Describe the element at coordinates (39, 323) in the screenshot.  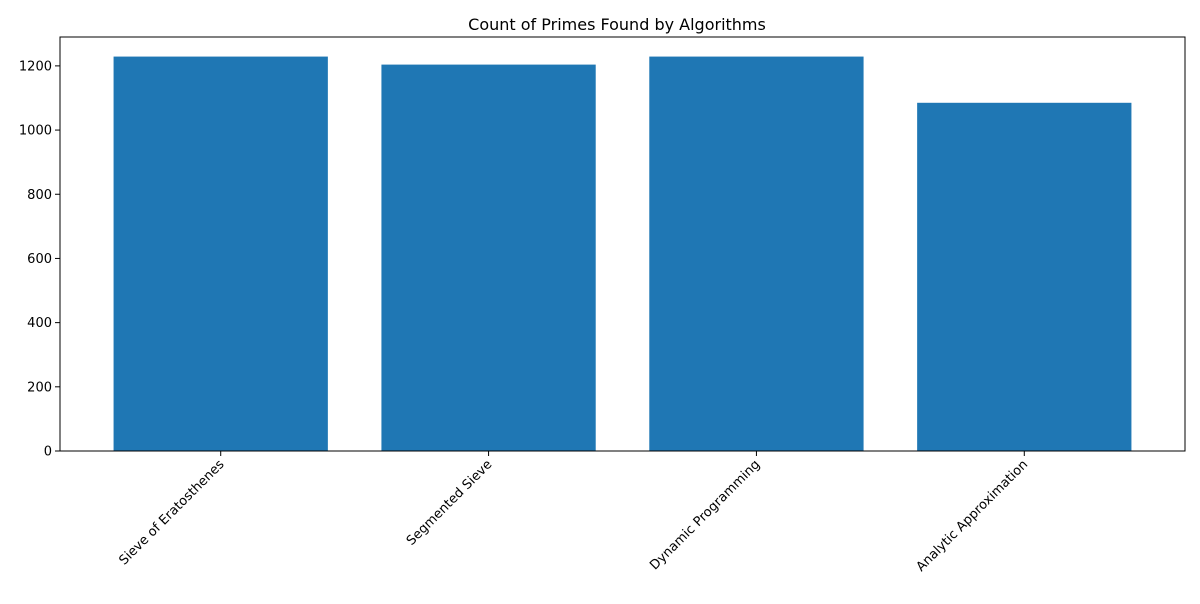
I see `y-tick-label: 400` at that location.